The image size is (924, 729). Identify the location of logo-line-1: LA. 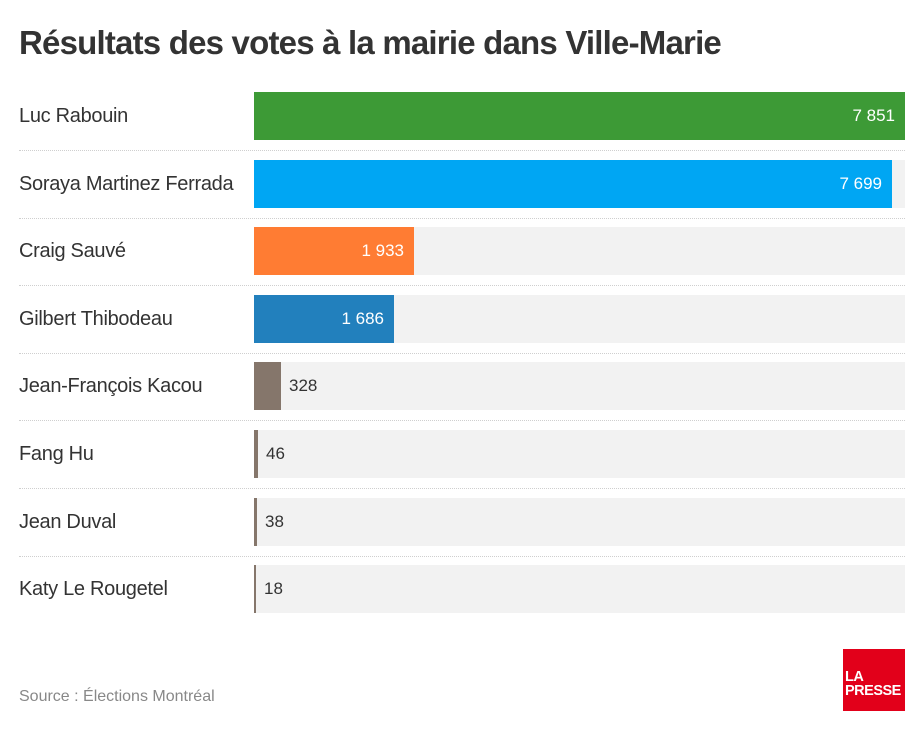
(854, 677).